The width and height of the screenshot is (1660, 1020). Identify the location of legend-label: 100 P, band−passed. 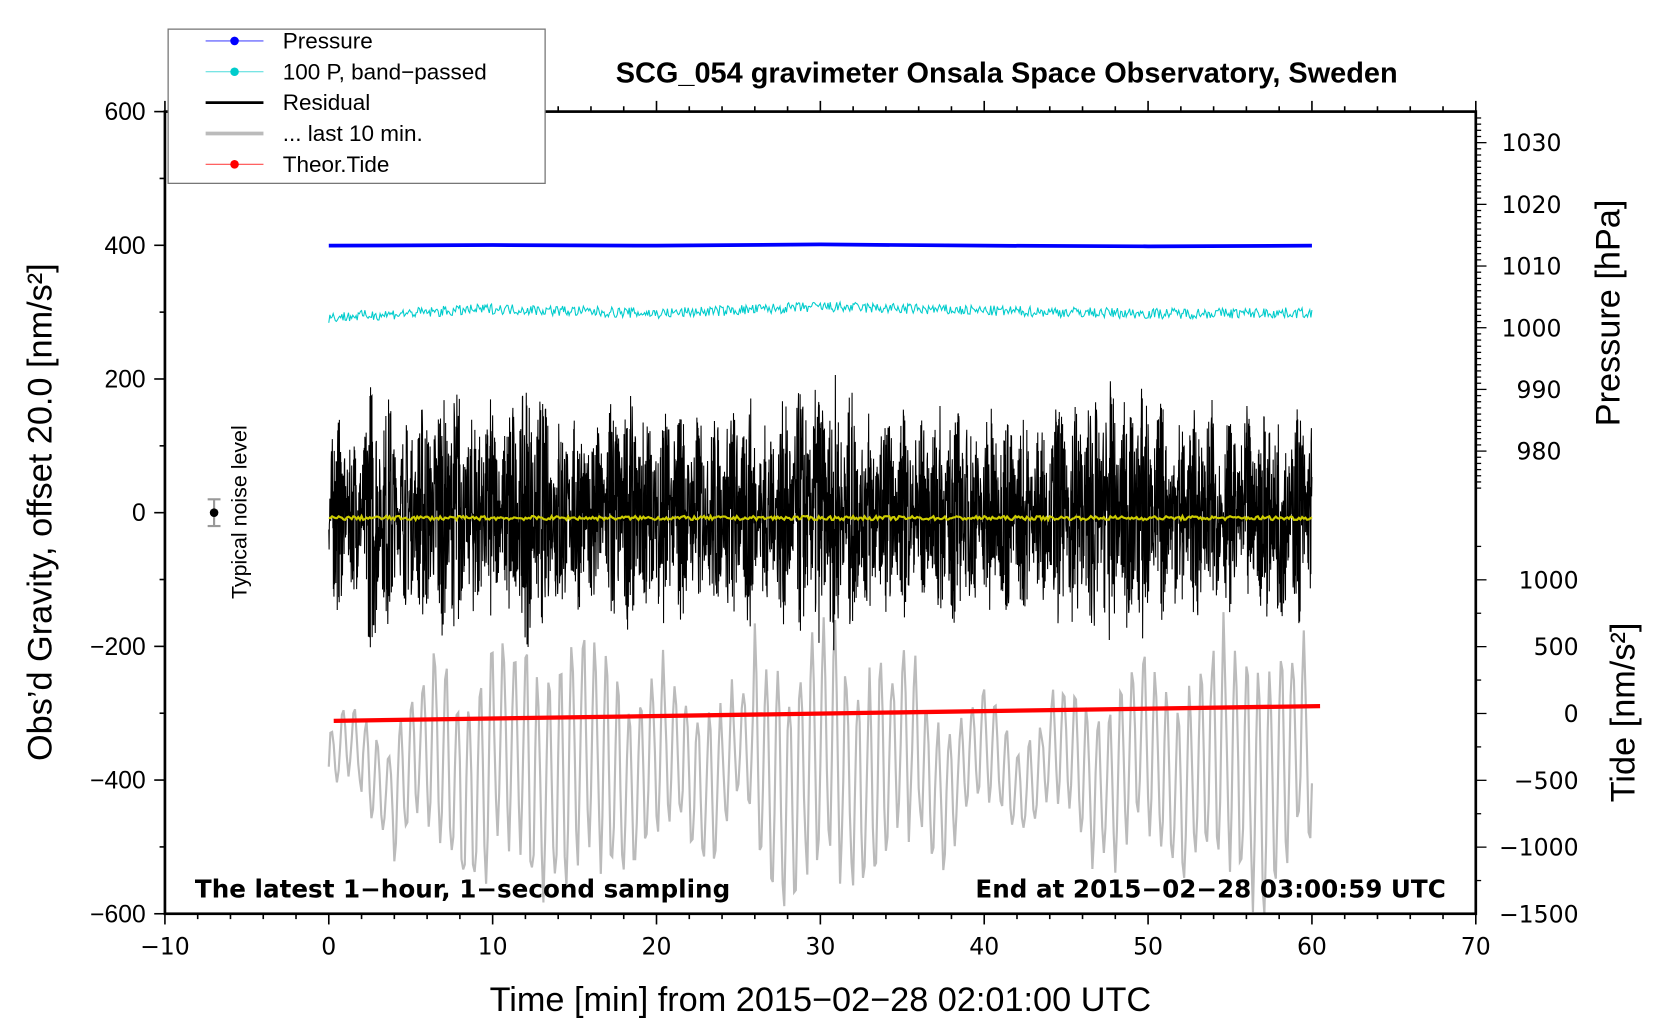
(385, 71).